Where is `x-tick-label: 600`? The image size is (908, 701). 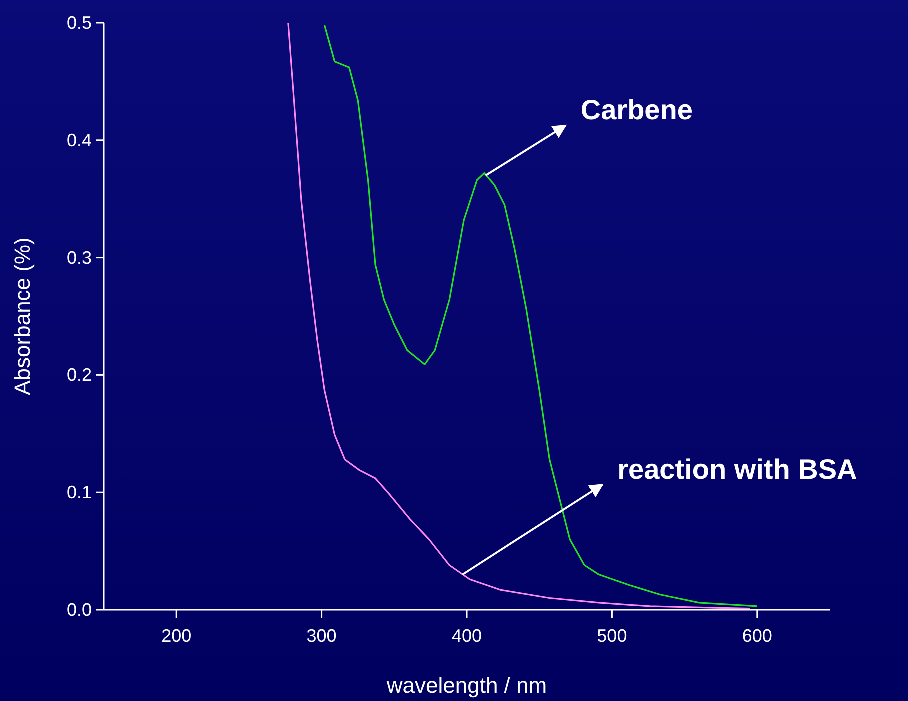 x-tick-label: 600 is located at coordinates (757, 636).